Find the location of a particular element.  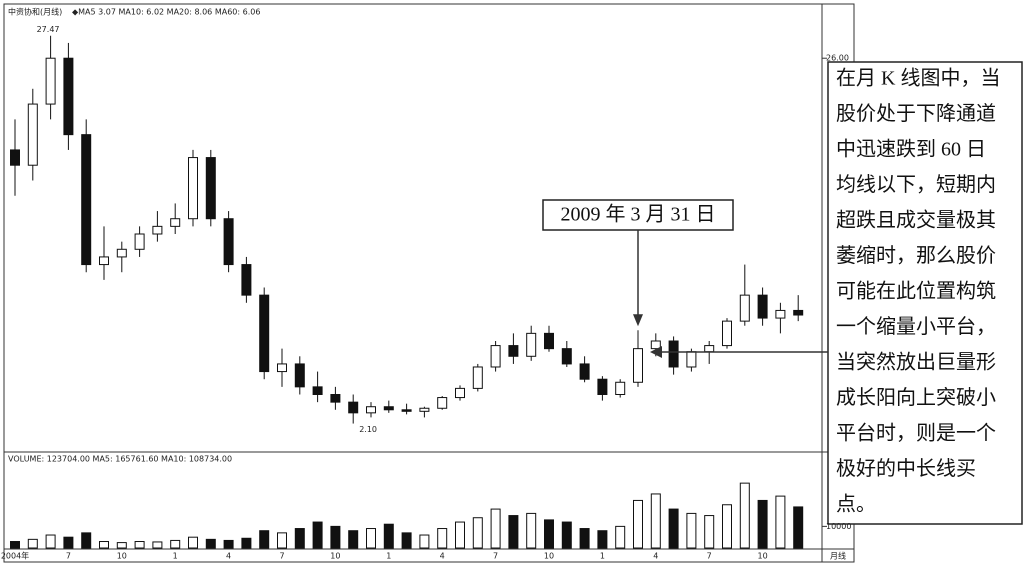

note-line: 超跌且成交量极其 is located at coordinates (916, 220).